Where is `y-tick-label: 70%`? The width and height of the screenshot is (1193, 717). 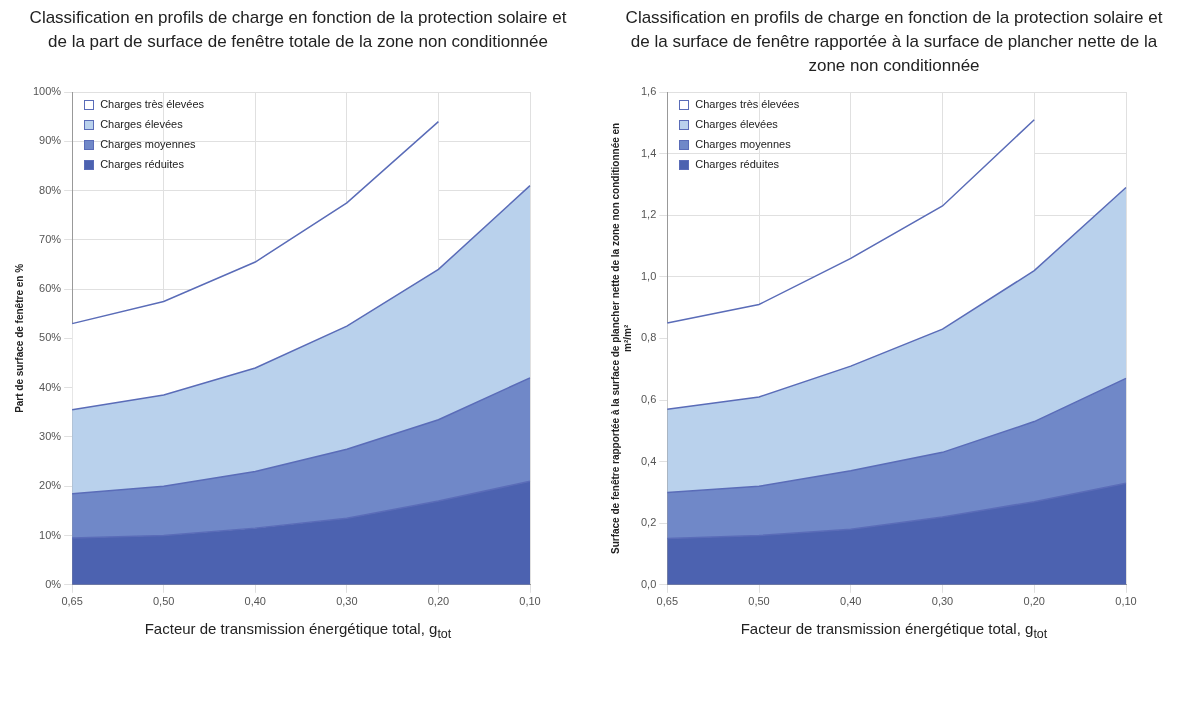
y-tick-label: 70% is located at coordinates (50, 238).